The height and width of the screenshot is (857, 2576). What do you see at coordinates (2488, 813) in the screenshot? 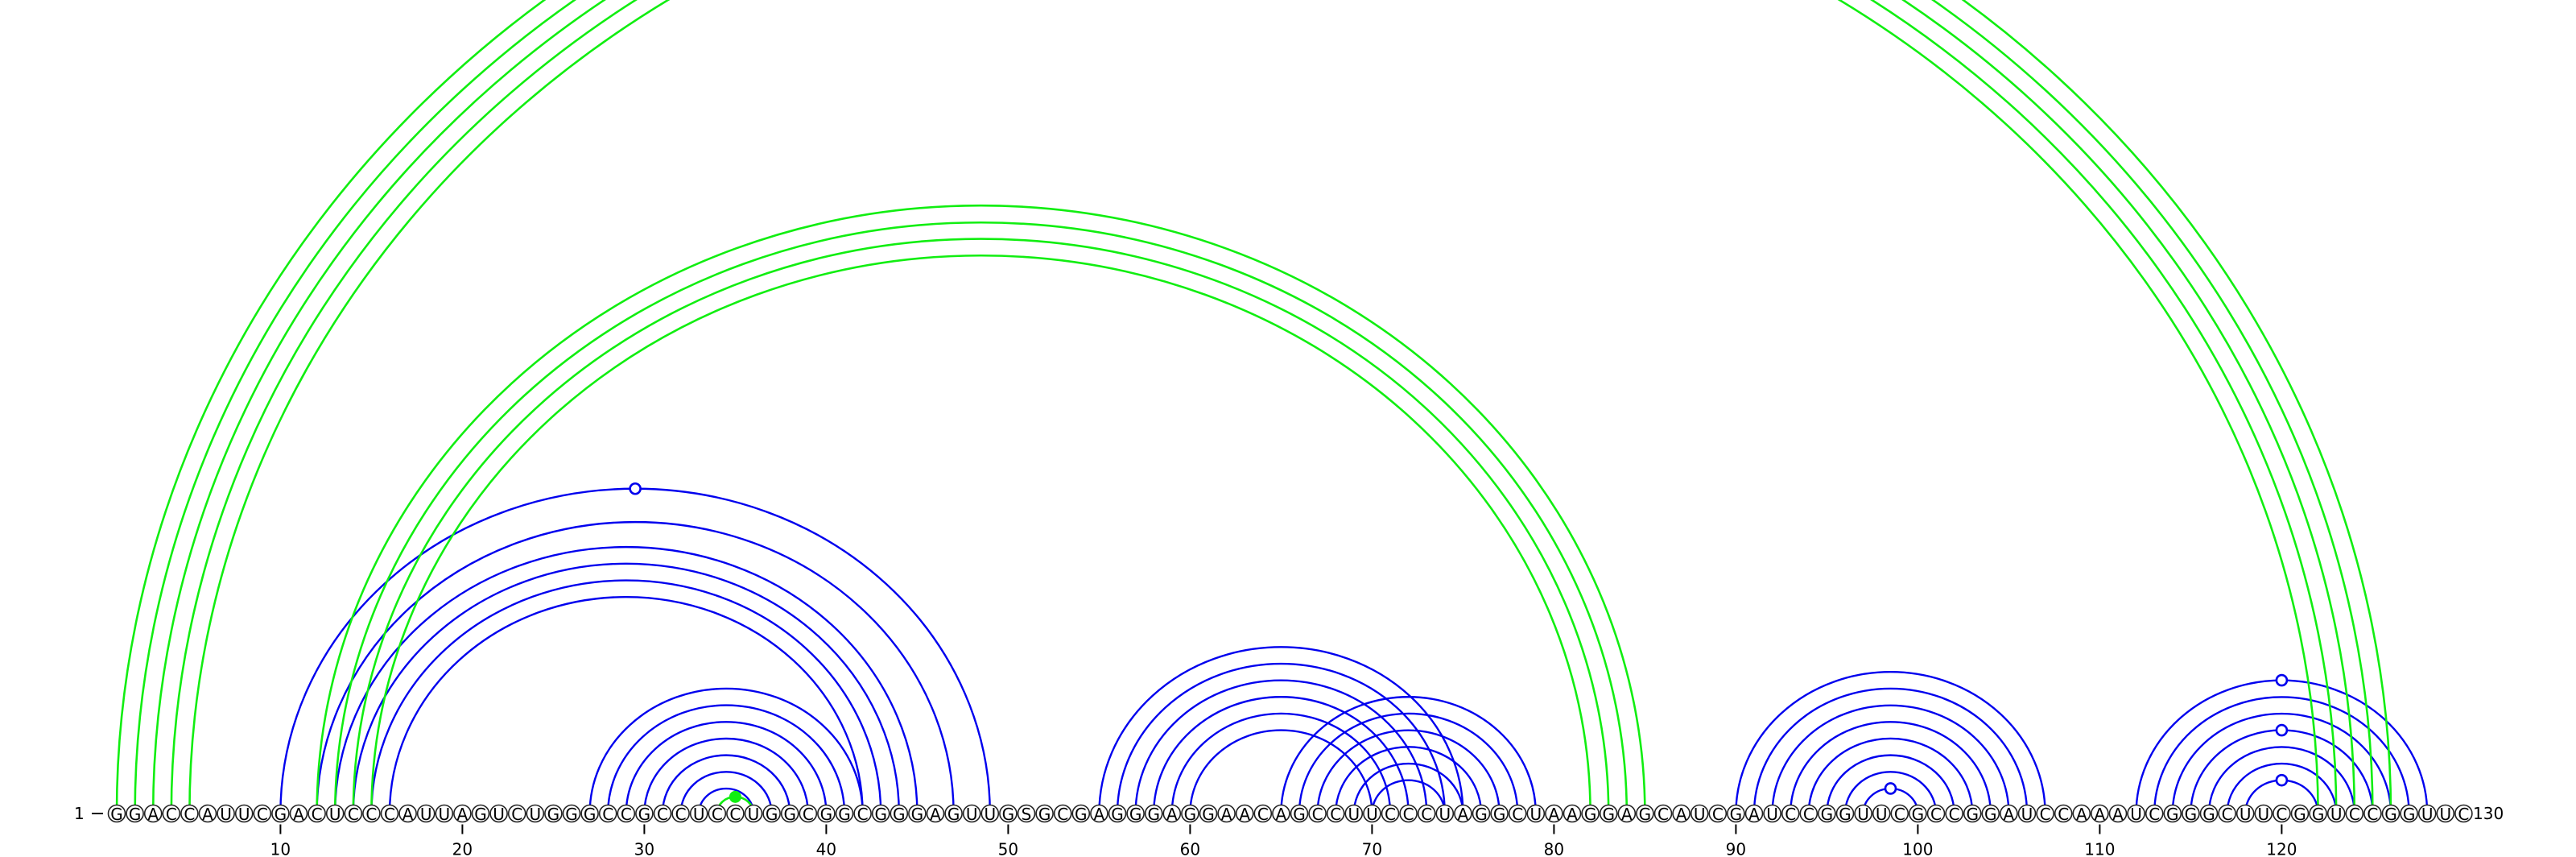
I see `sequence-end-label: 130` at bounding box center [2488, 813].